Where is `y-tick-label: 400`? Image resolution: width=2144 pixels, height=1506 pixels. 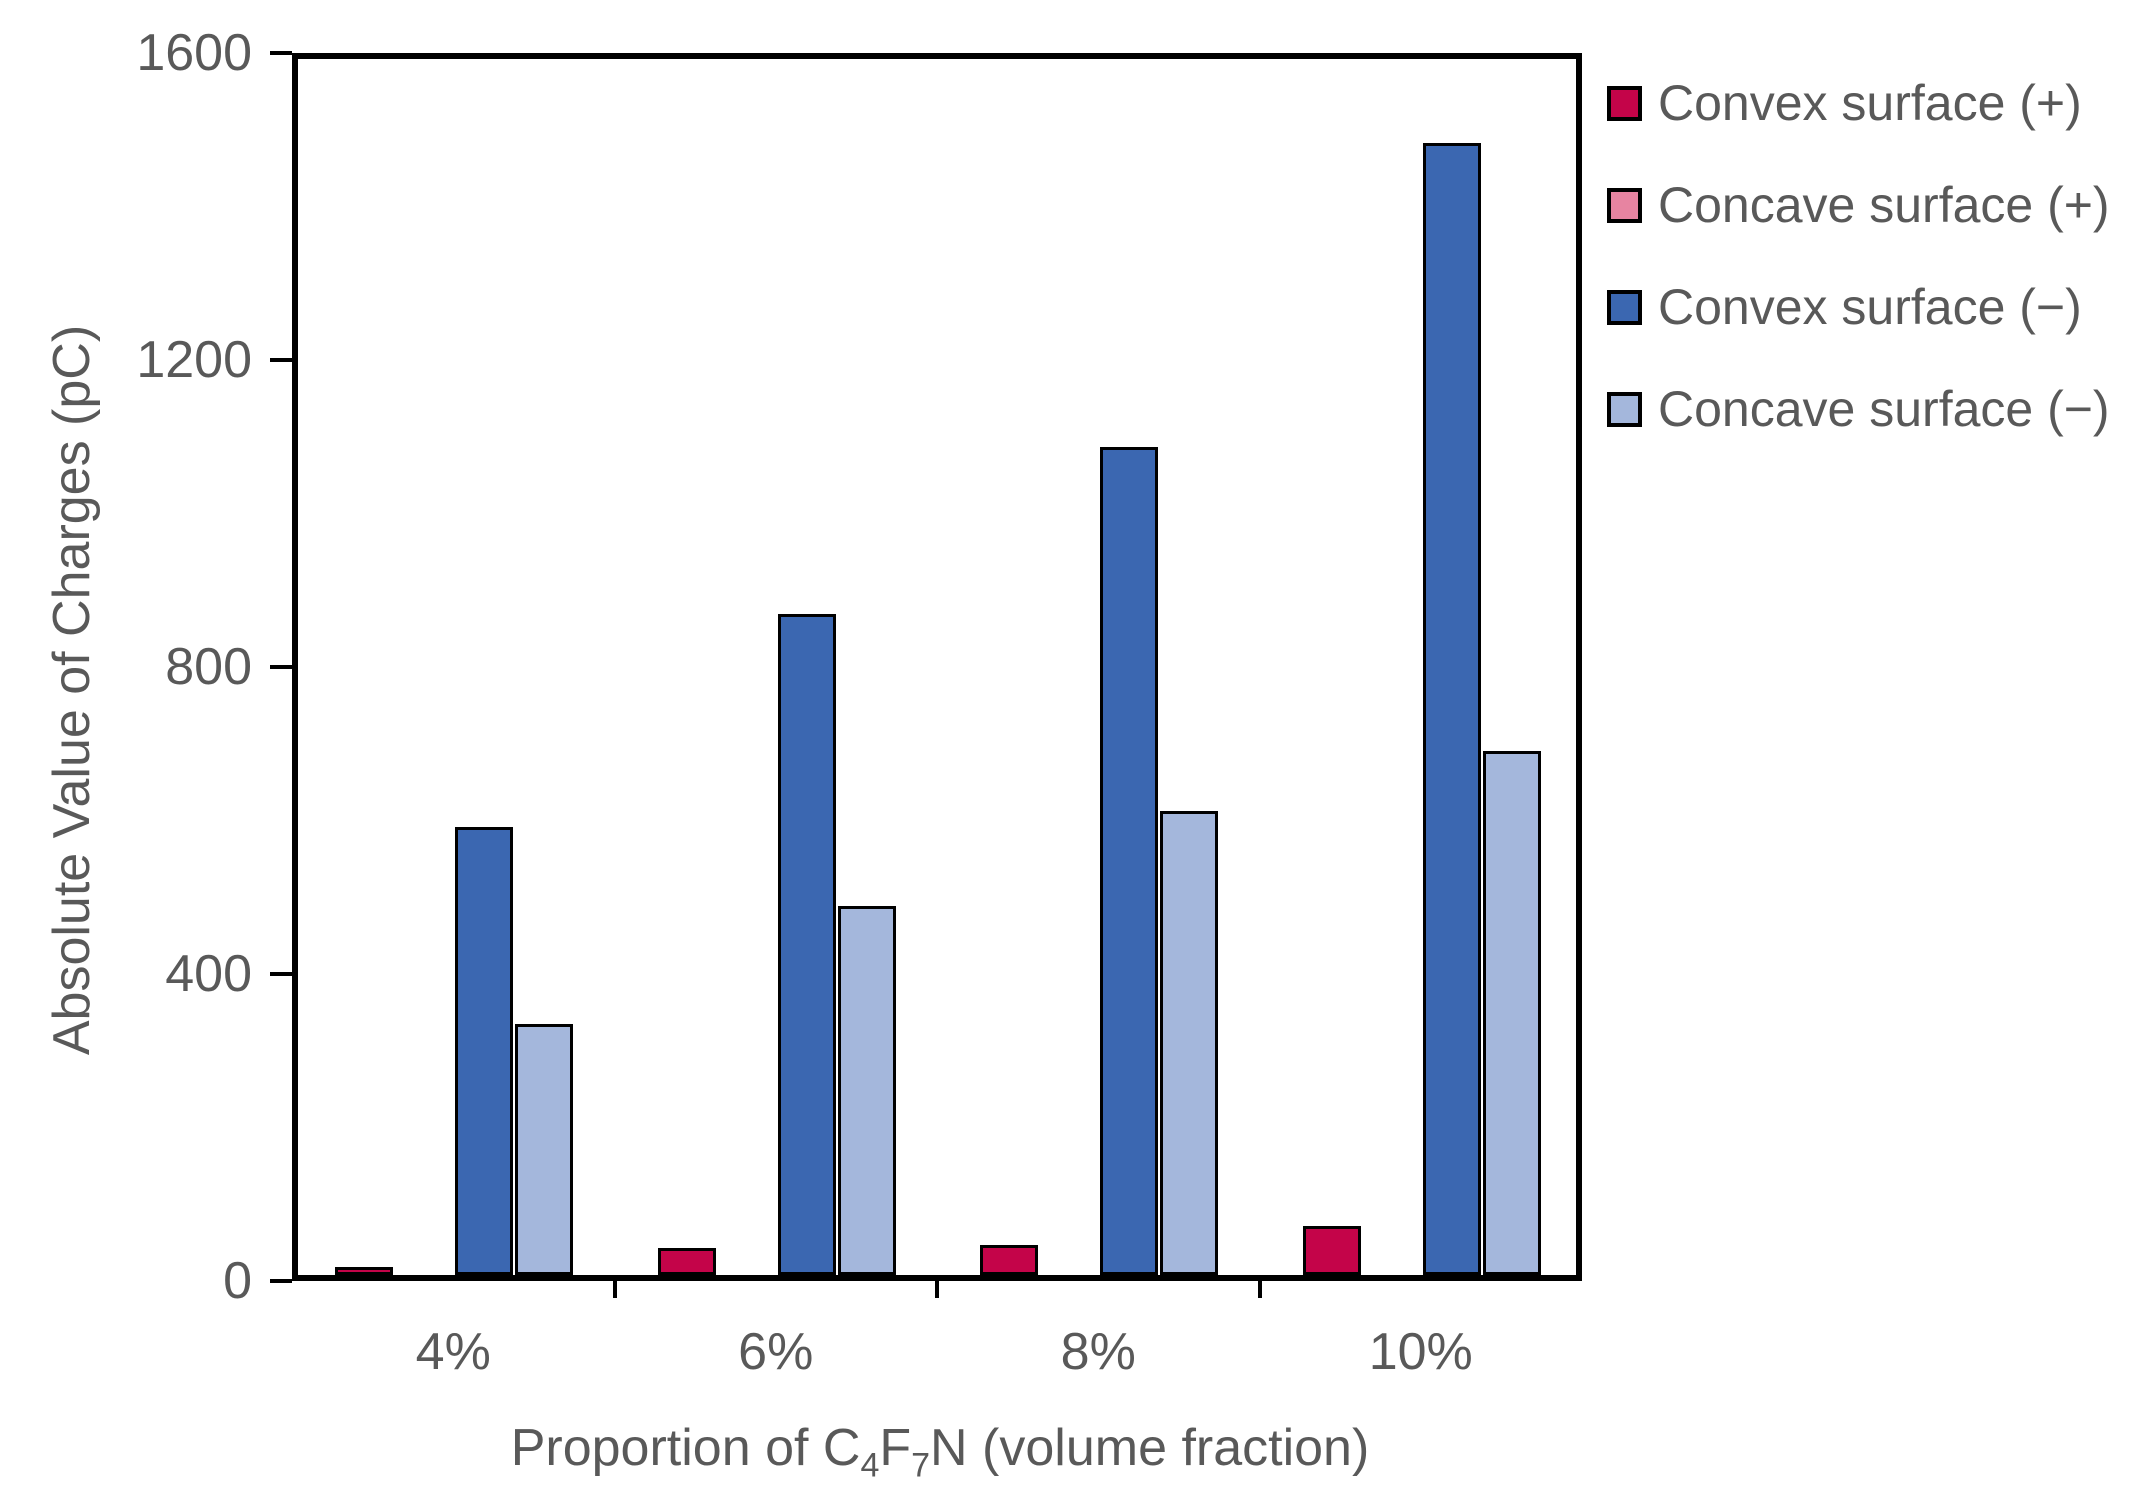
y-tick-label: 400 is located at coordinates (208, 974).